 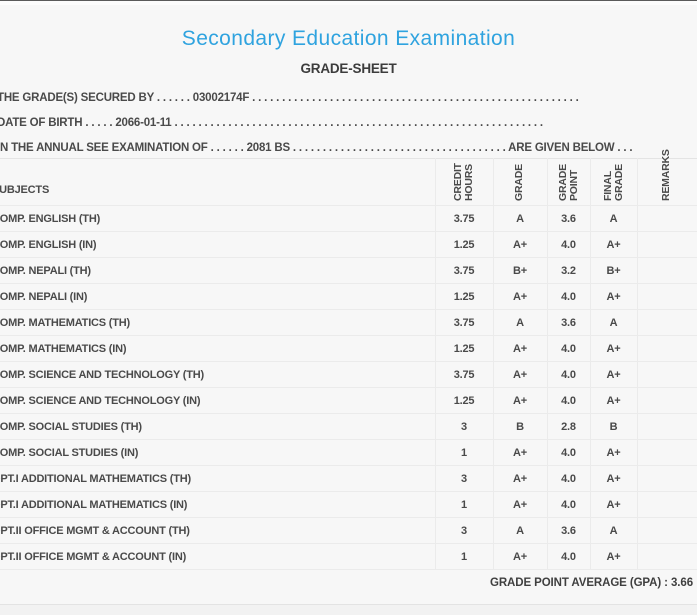 What do you see at coordinates (218, 426) in the screenshot?
I see `subject-name-cell: COMP. SOCIAL STUDIES (TH)` at bounding box center [218, 426].